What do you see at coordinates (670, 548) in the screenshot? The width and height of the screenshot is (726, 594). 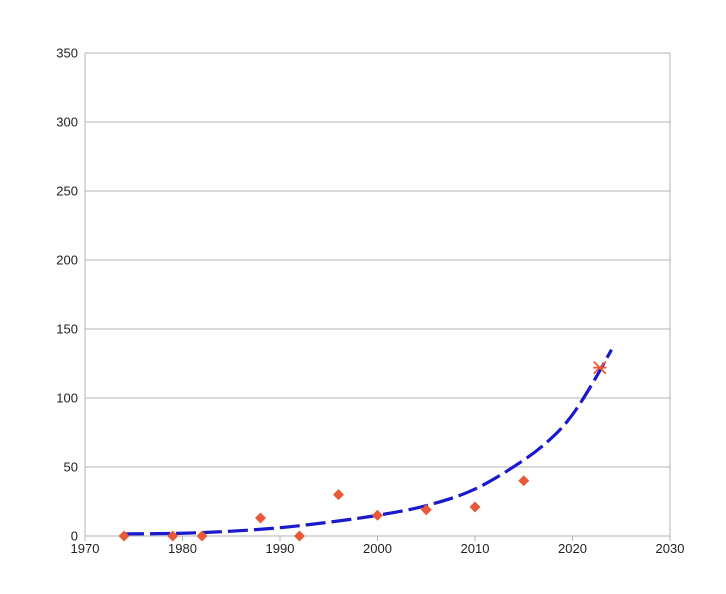 I see `x-tick-label: 2030` at bounding box center [670, 548].